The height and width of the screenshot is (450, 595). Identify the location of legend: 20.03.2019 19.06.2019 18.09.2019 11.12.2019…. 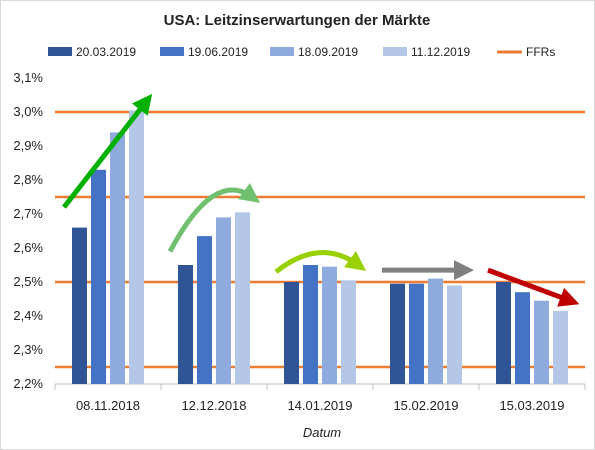
(301, 52).